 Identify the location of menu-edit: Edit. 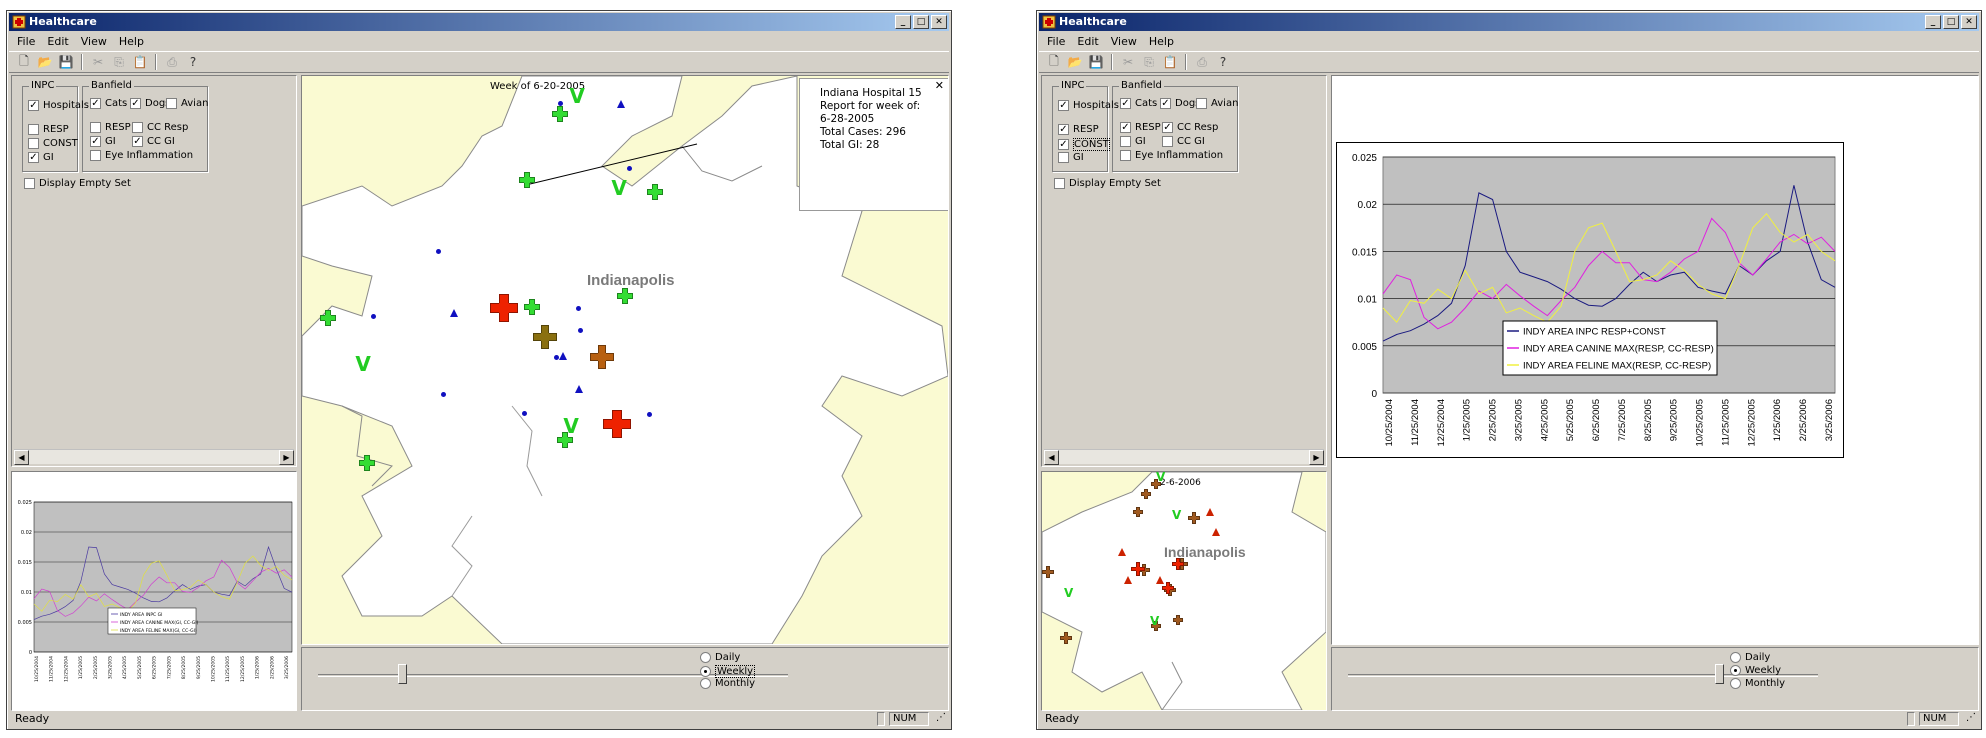
(58, 41).